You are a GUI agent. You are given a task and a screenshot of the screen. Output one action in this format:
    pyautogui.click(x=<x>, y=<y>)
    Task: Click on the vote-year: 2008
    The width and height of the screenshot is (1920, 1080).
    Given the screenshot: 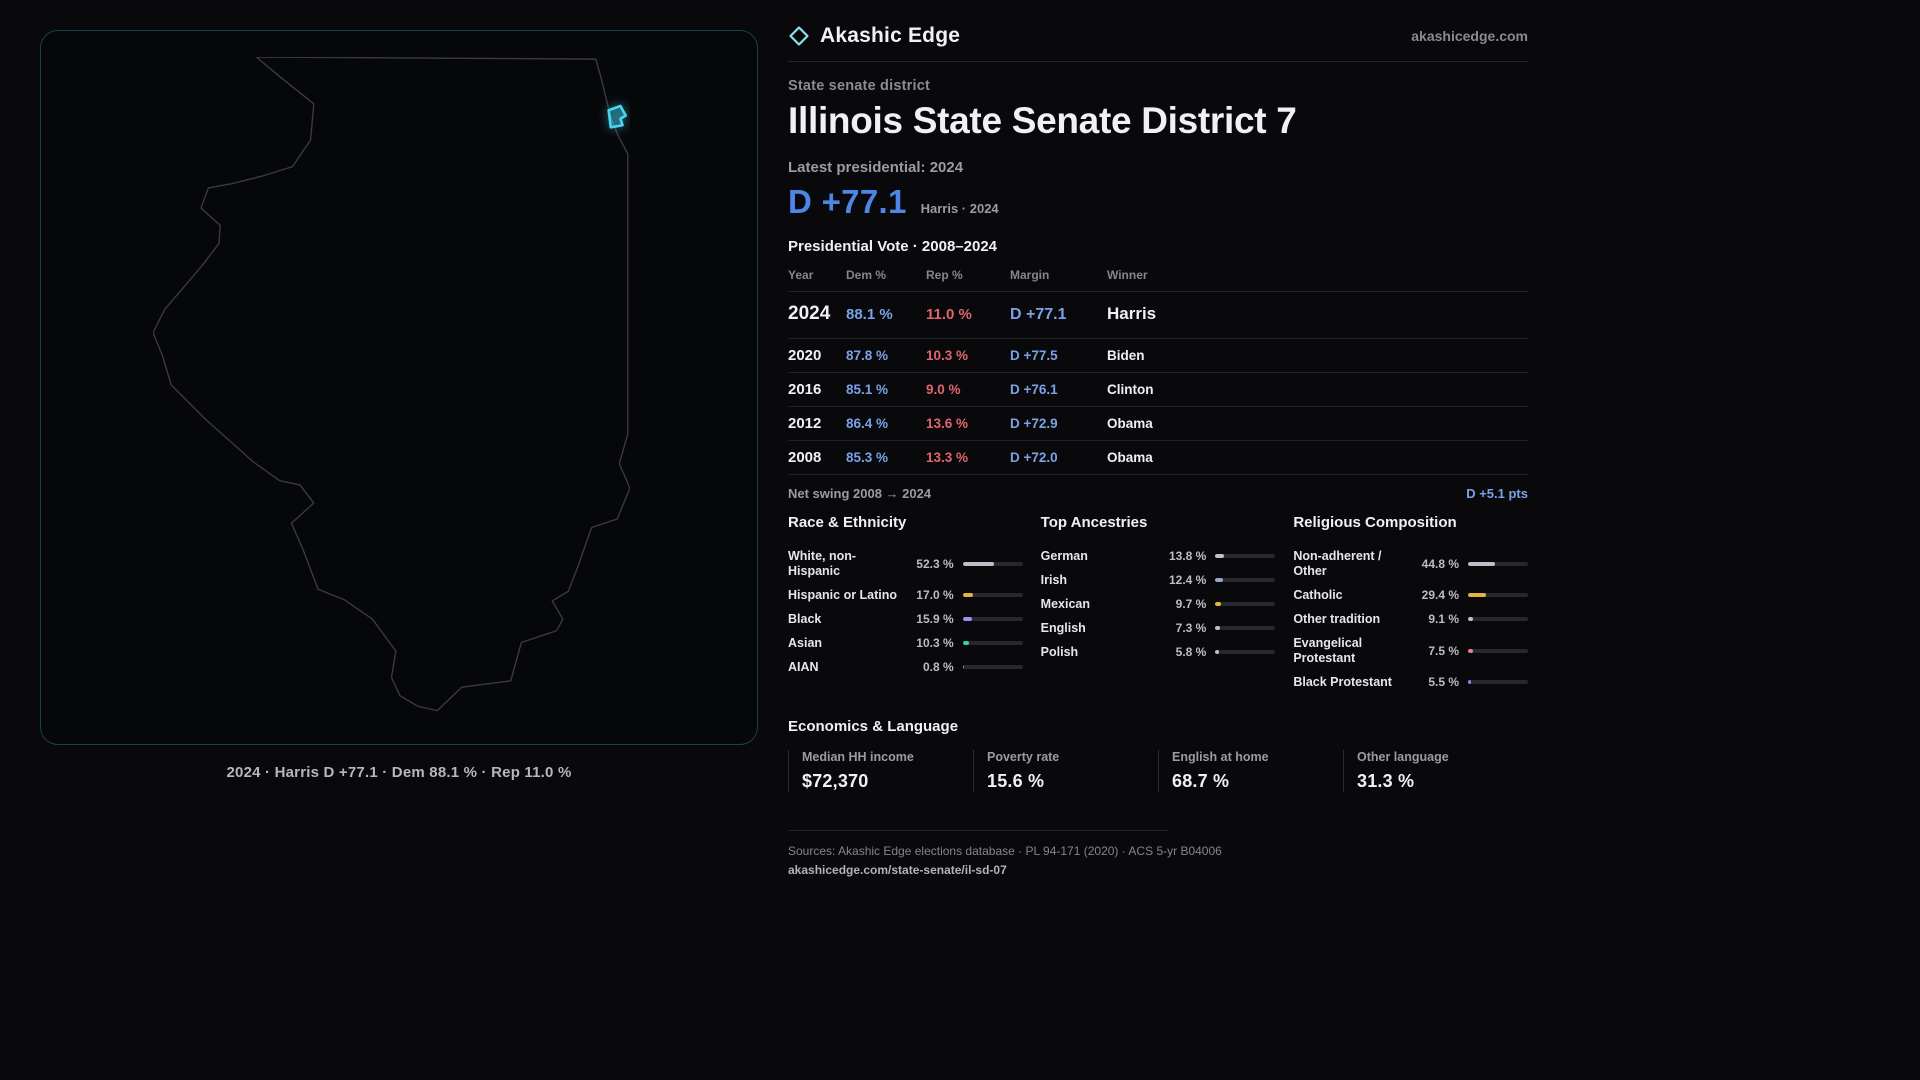 What is the action you would take?
    pyautogui.click(x=805, y=457)
    